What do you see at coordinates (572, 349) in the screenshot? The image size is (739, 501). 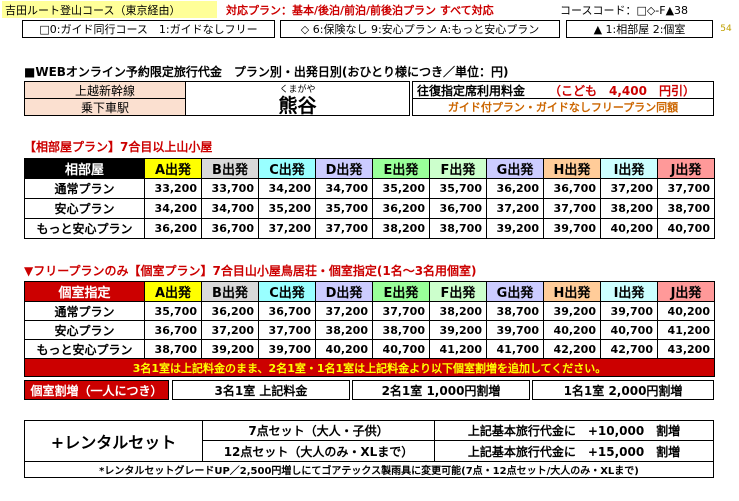 I see `price-cell: 42,200` at bounding box center [572, 349].